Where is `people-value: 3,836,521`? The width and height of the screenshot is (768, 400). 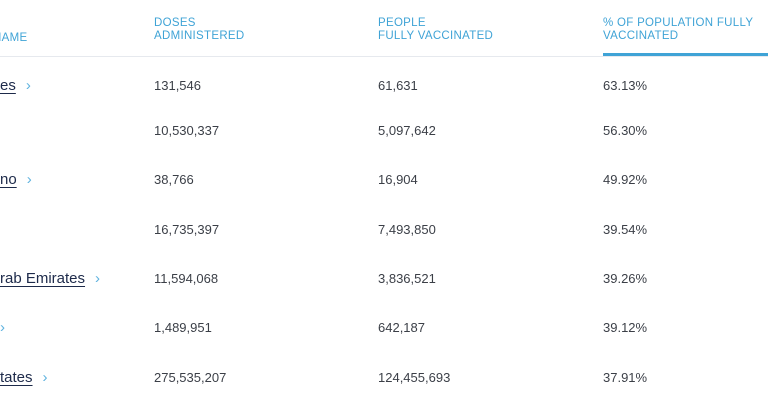
people-value: 3,836,521 is located at coordinates (407, 278).